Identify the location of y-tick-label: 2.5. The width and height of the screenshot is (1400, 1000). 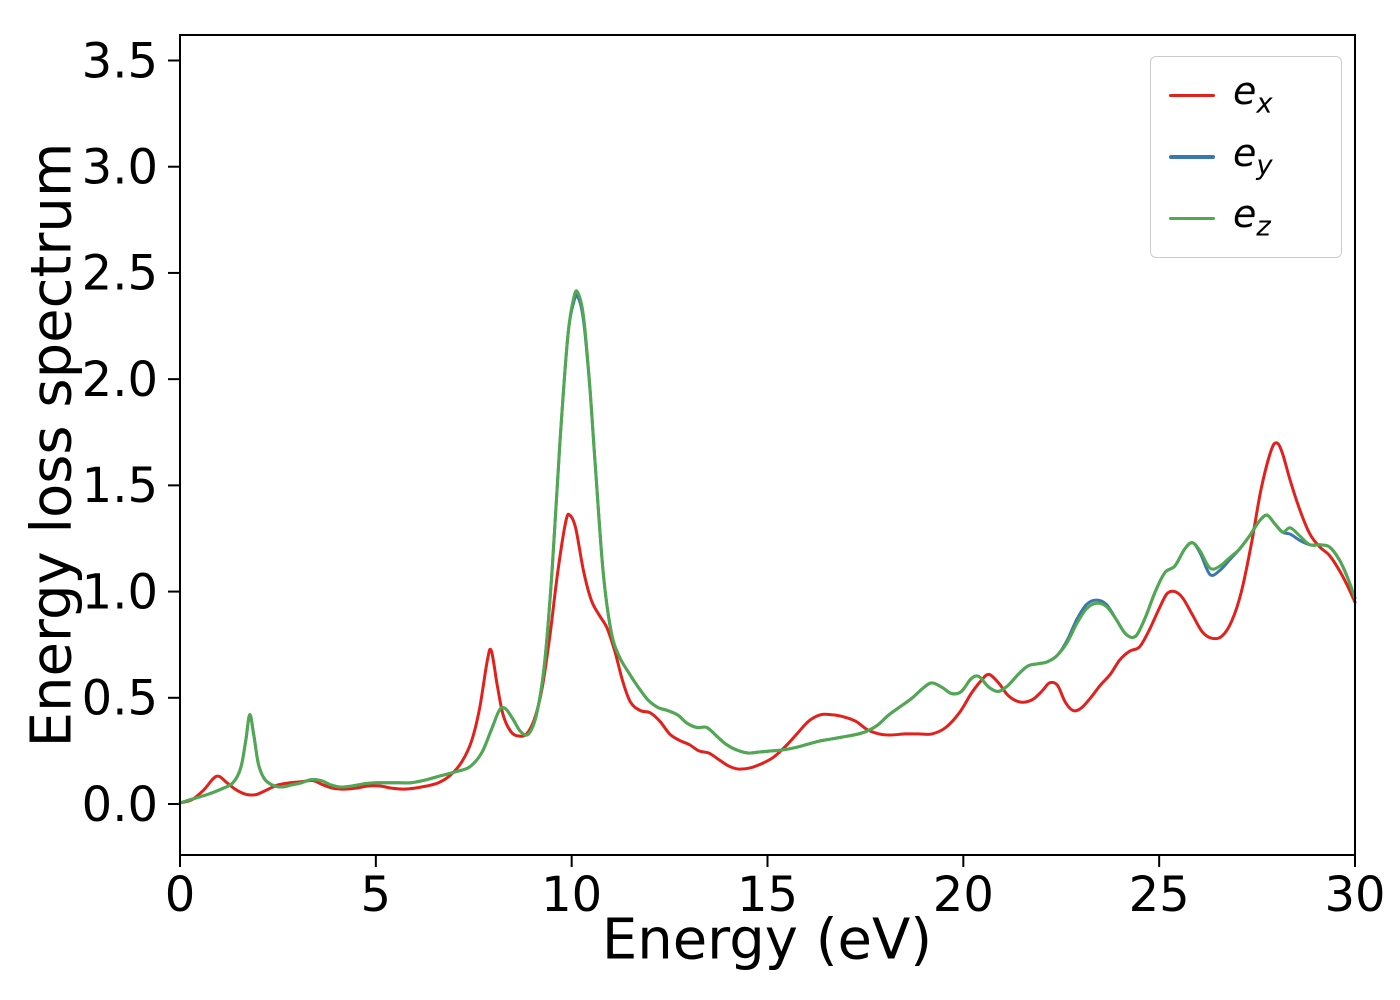
(120, 274).